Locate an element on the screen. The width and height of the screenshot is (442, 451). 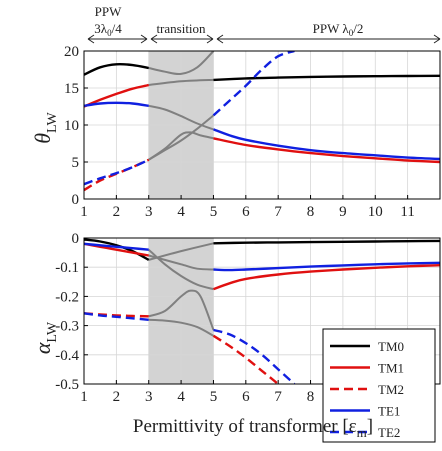
x-tick-label: 11 is located at coordinates (407, 212).